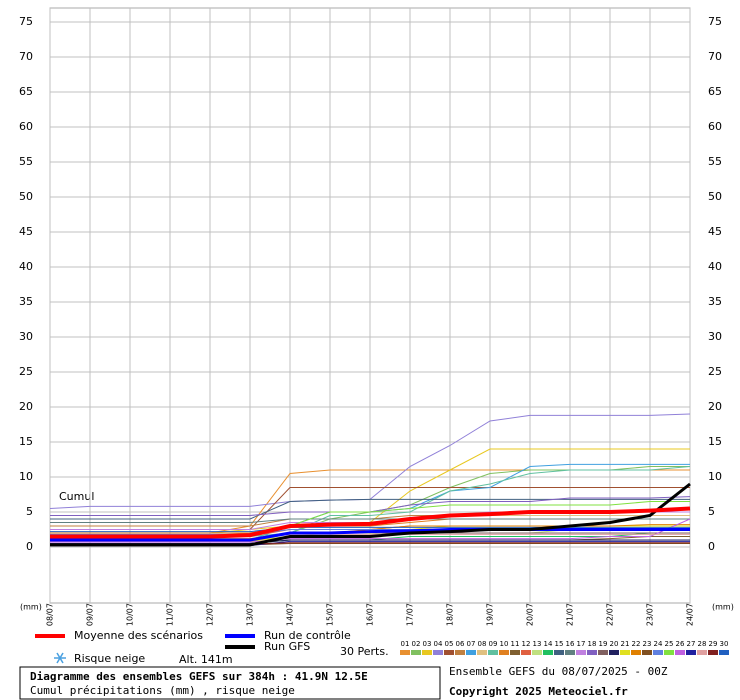  What do you see at coordinates (438, 644) in the screenshot?
I see `legend-label: 04` at bounding box center [438, 644].